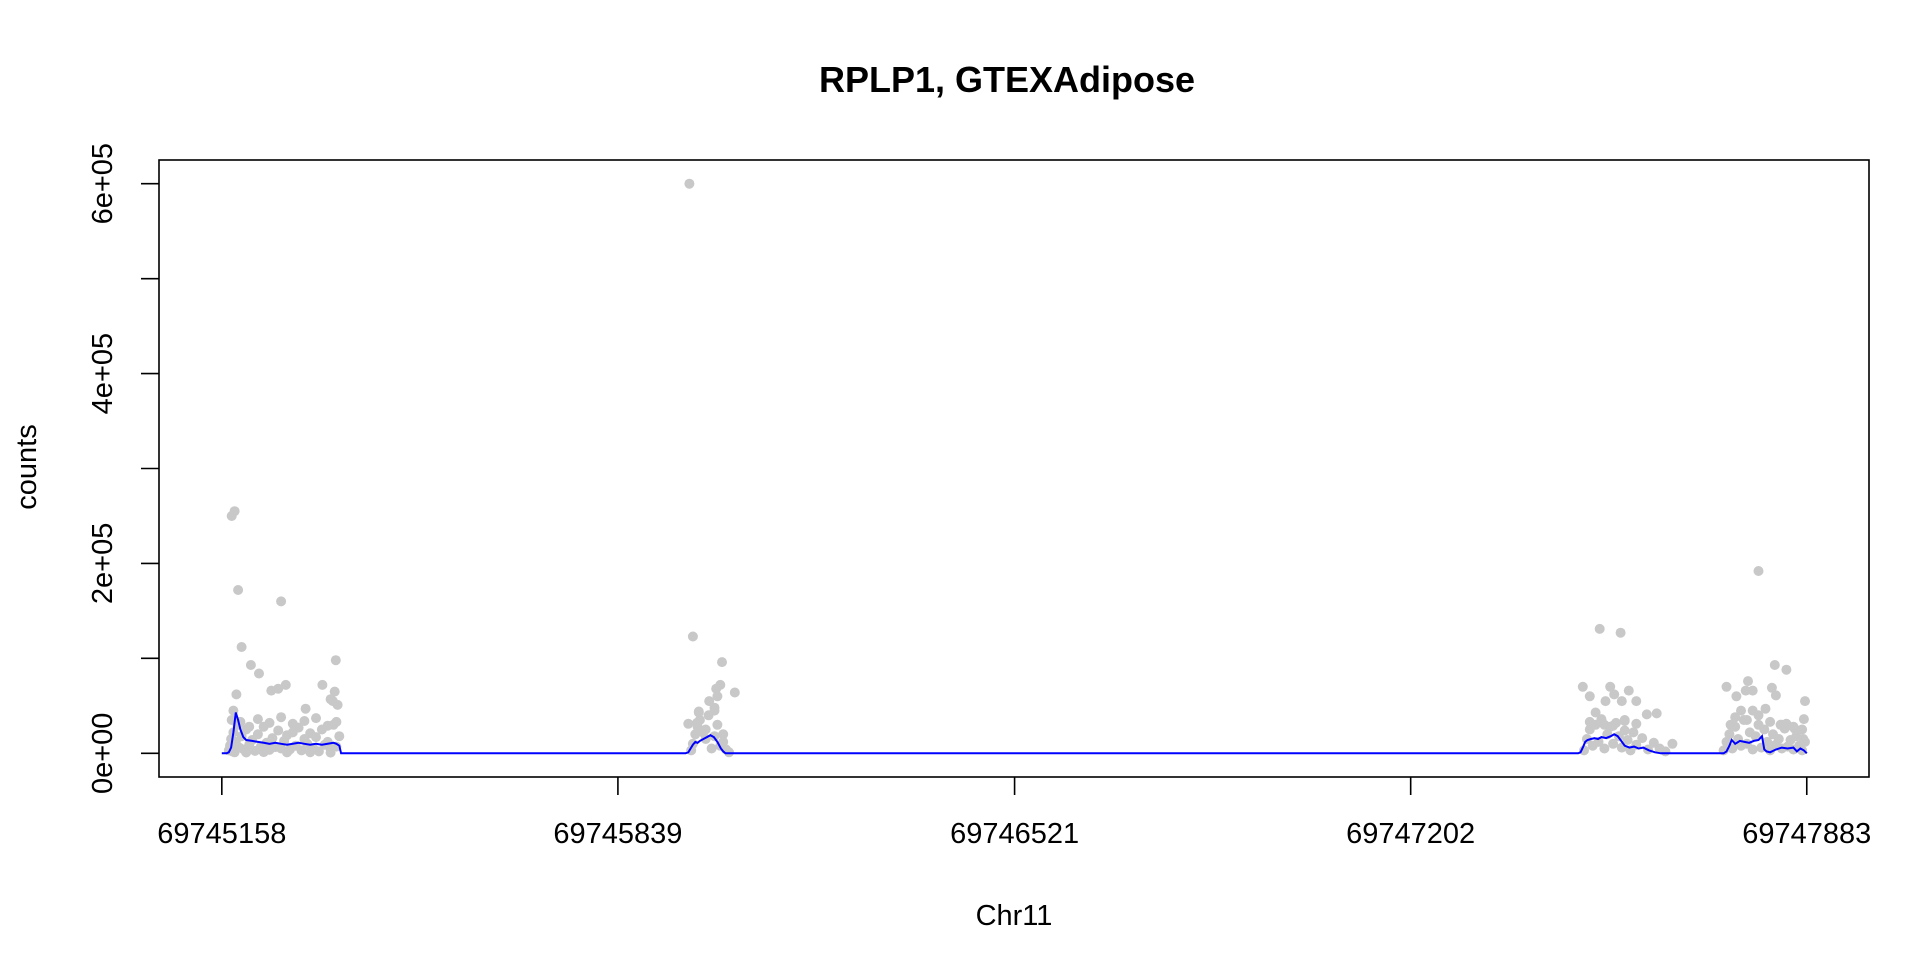 The image size is (1920, 960). What do you see at coordinates (1014, 813) in the screenshot?
I see `x-axis: 69745158 69745839 69746521 69747202 69747883` at bounding box center [1014, 813].